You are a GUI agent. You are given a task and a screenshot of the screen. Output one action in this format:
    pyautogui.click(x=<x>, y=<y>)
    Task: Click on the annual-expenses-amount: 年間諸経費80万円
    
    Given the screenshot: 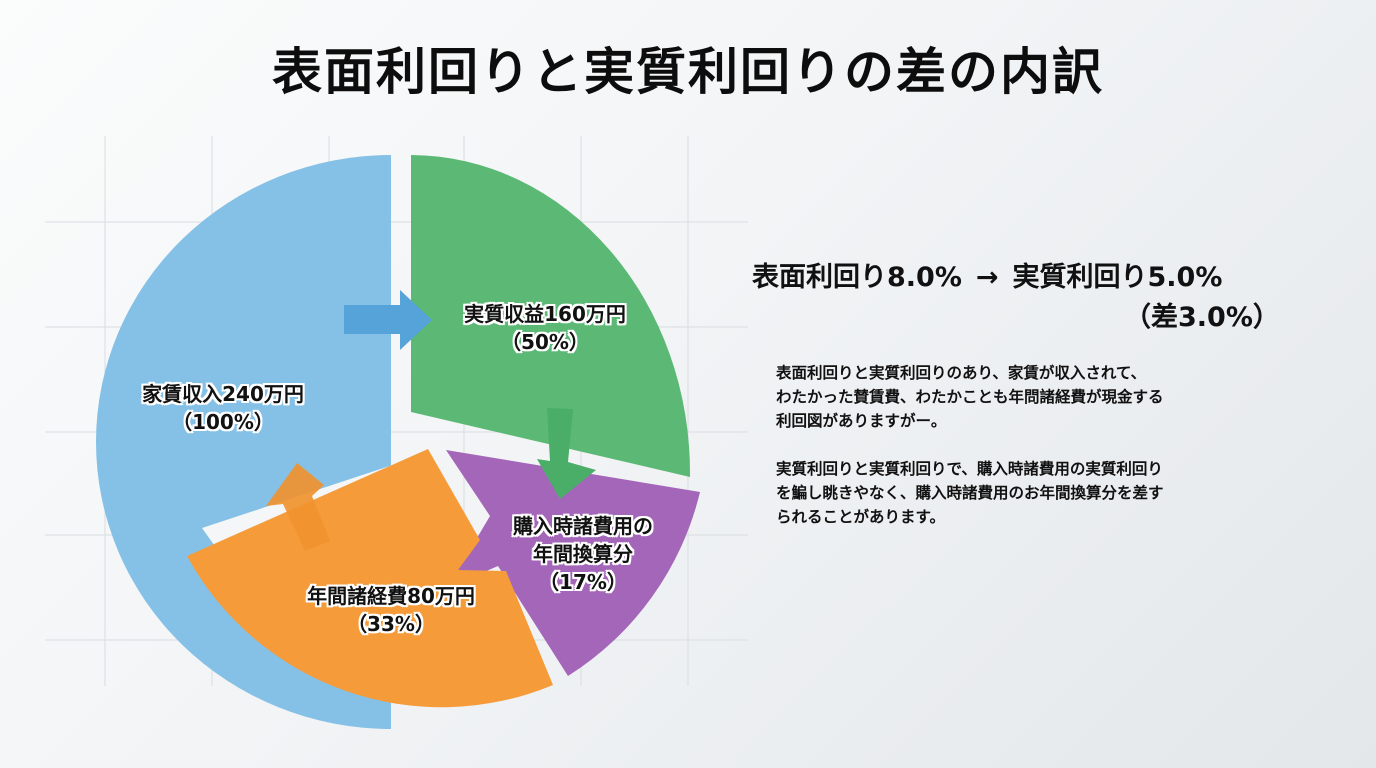 What is the action you would take?
    pyautogui.click(x=391, y=596)
    